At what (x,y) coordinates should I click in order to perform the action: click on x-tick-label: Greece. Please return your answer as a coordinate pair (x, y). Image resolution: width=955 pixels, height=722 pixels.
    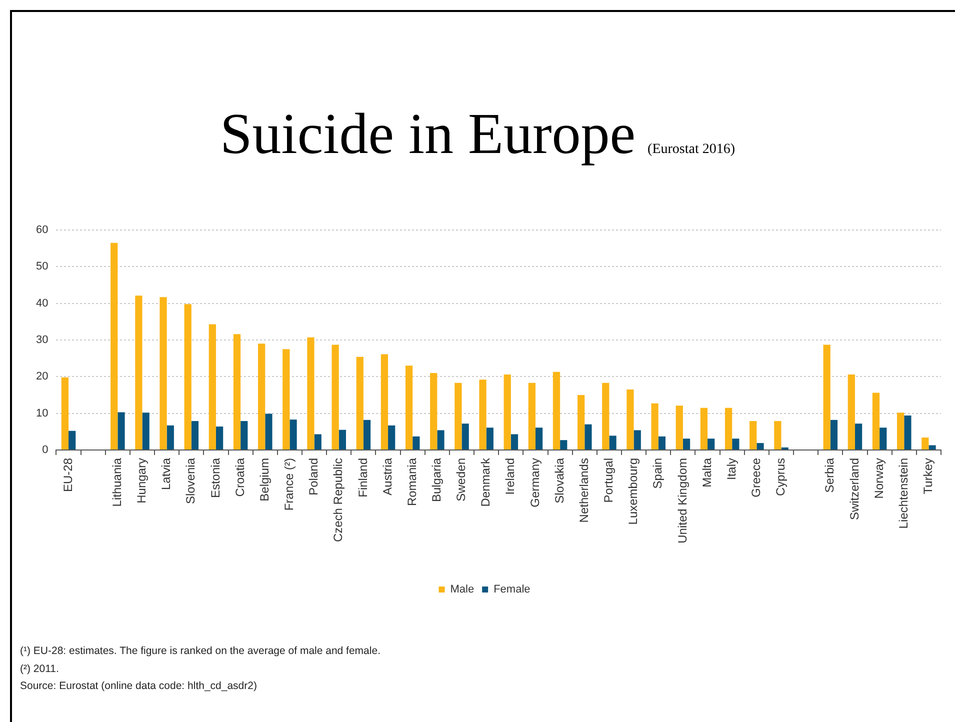
    Looking at the image, I should click on (755, 478).